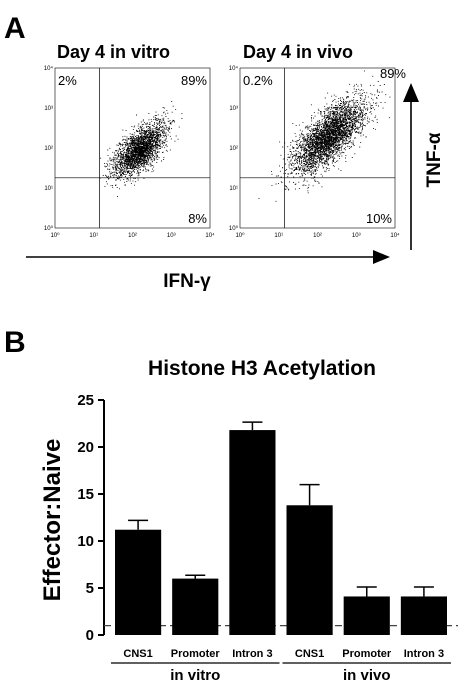  I want to click on bar-chart-title: Histone H3 Acetylation, so click(262, 368).